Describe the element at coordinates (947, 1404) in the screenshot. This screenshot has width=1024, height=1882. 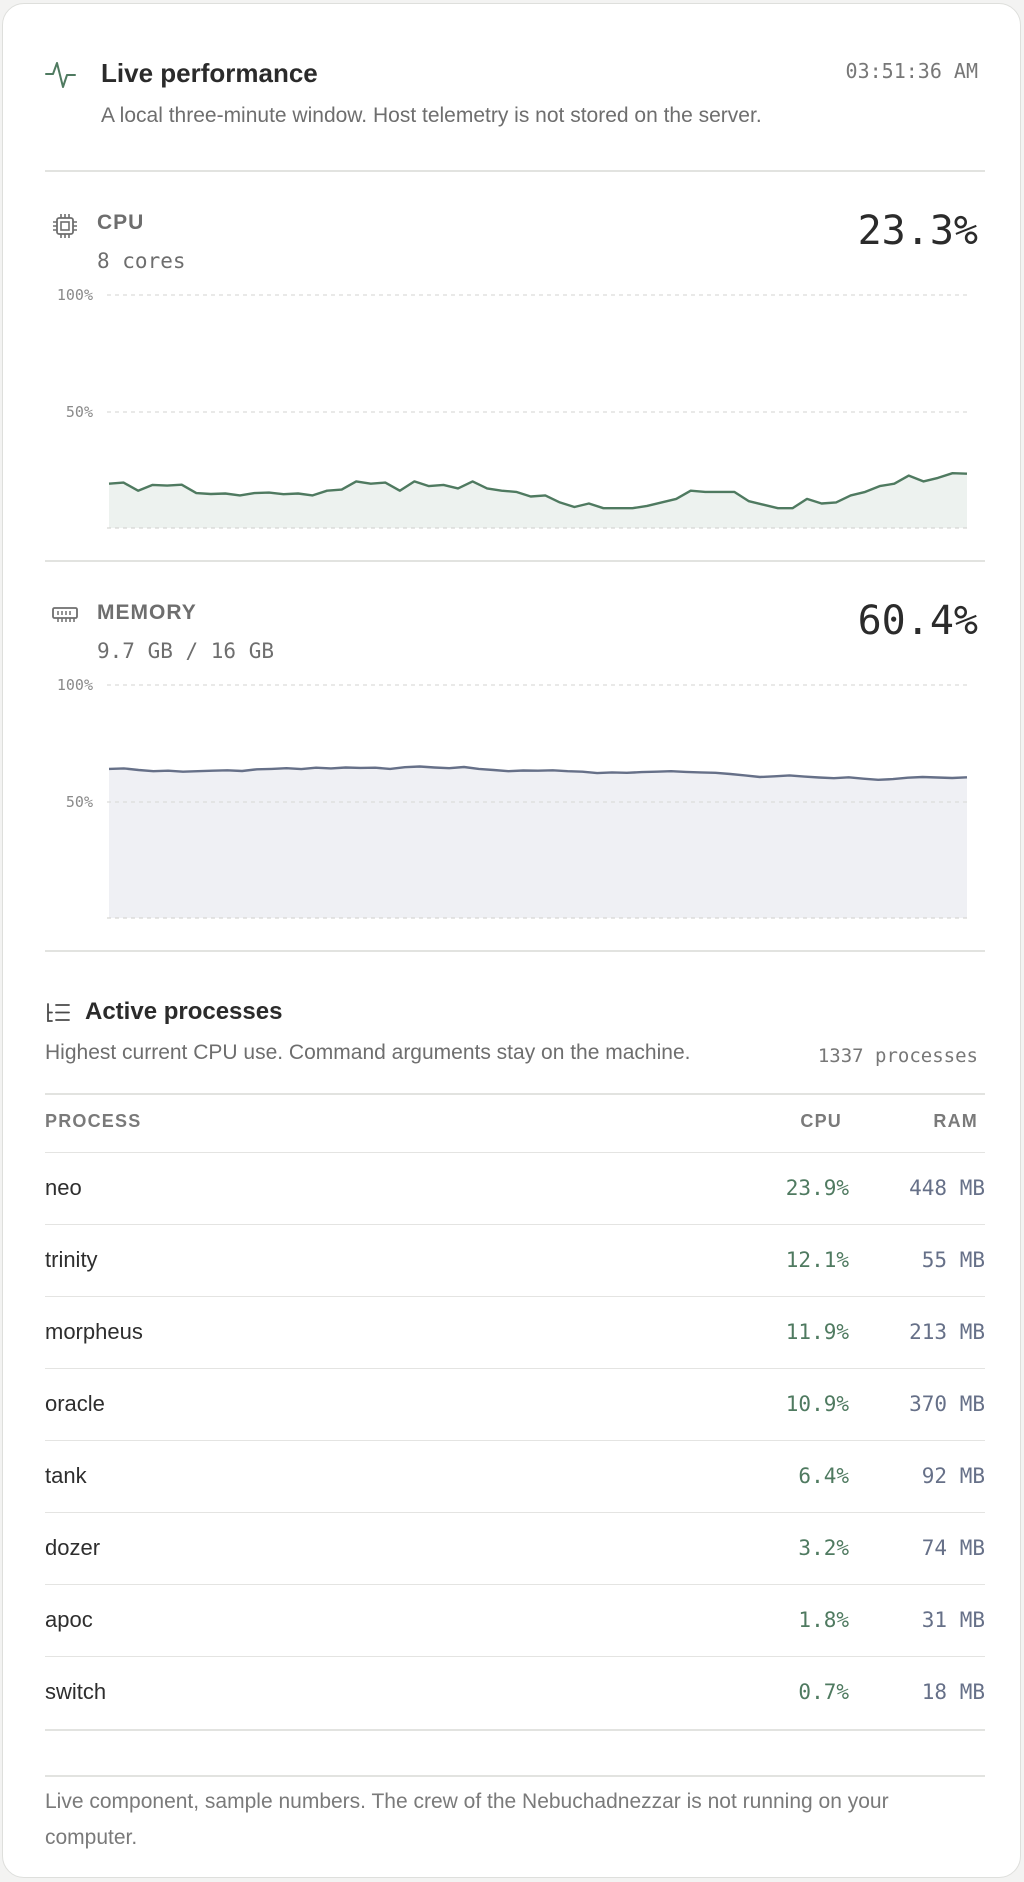
I see `process-ram: 370 MB` at that location.